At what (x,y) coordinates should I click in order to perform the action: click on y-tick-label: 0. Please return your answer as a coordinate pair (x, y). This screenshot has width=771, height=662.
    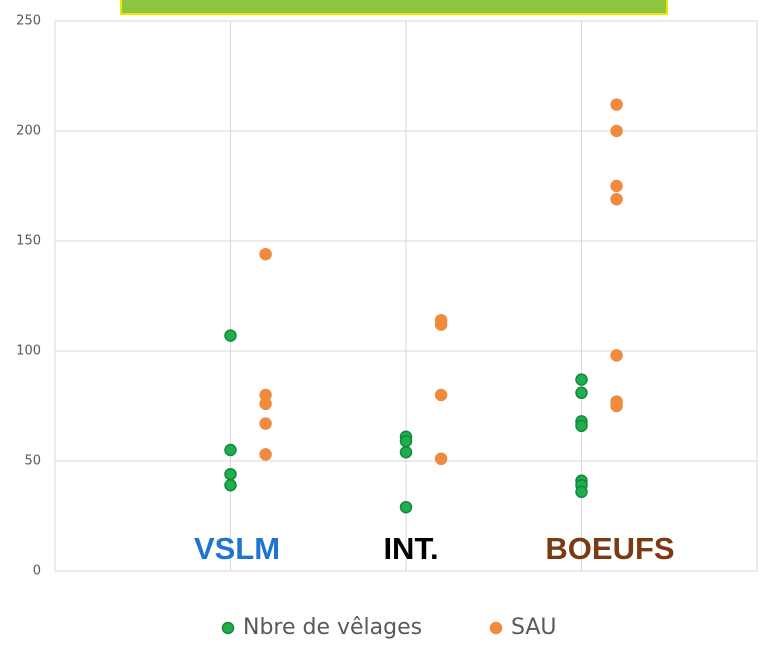
    Looking at the image, I should click on (37, 571).